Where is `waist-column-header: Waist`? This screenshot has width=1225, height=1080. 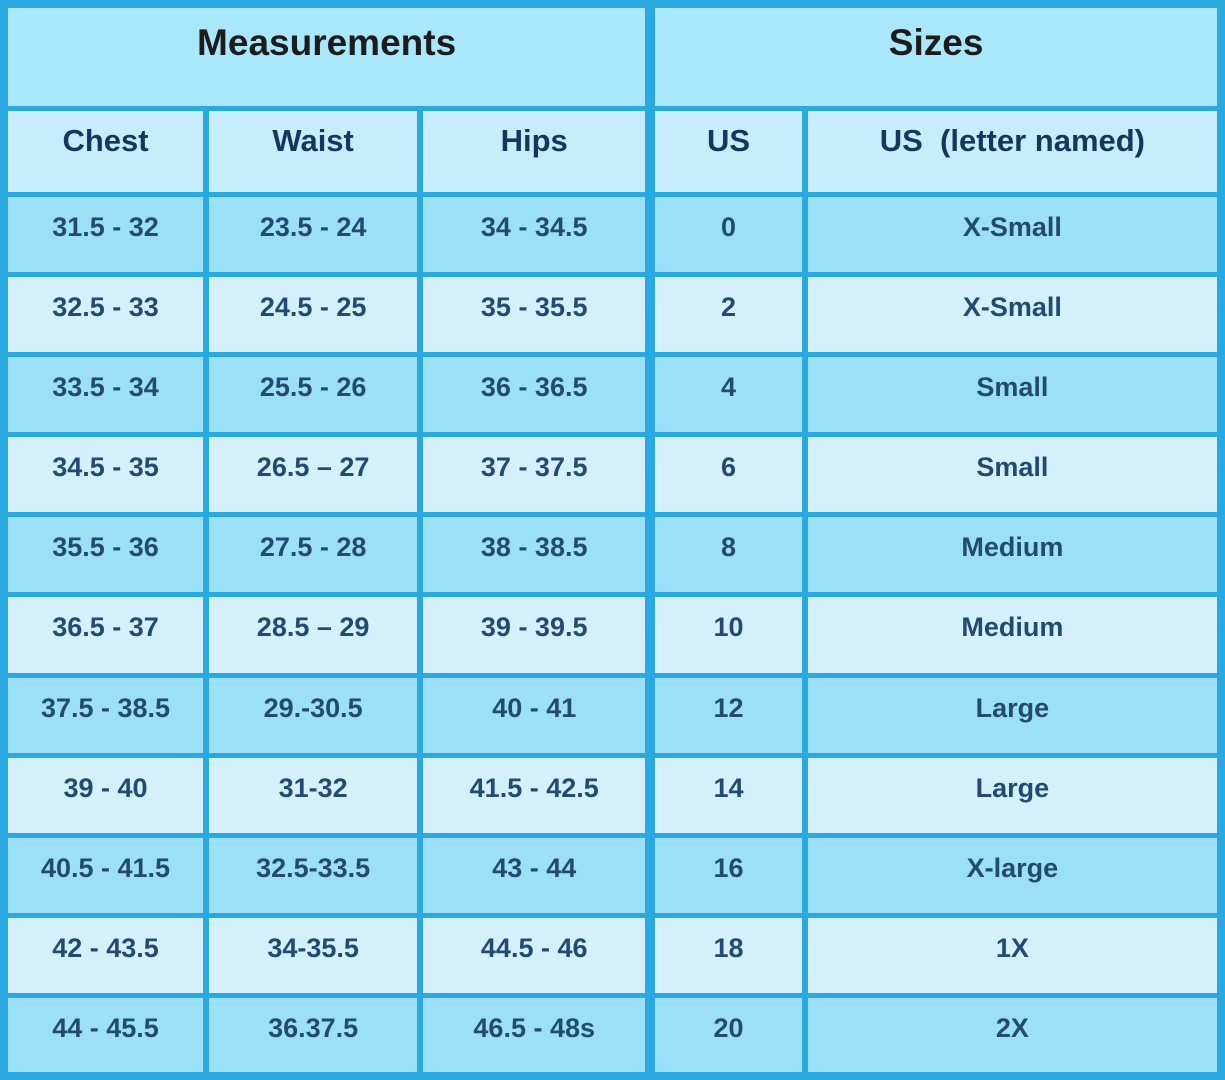 waist-column-header: Waist is located at coordinates (313, 151).